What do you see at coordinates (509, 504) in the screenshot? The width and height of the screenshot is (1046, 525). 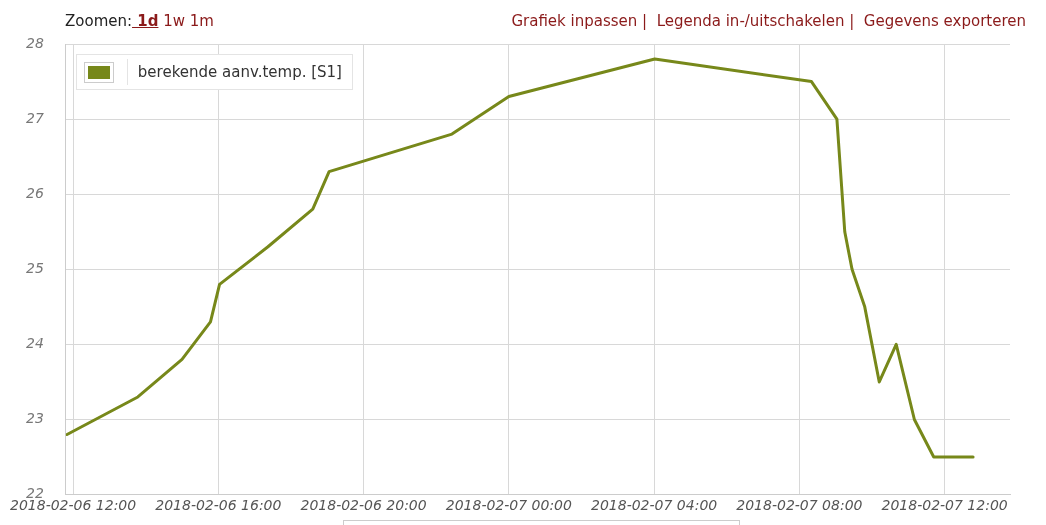 I see `x-tick-label: 2018-02-07 00:00` at bounding box center [509, 504].